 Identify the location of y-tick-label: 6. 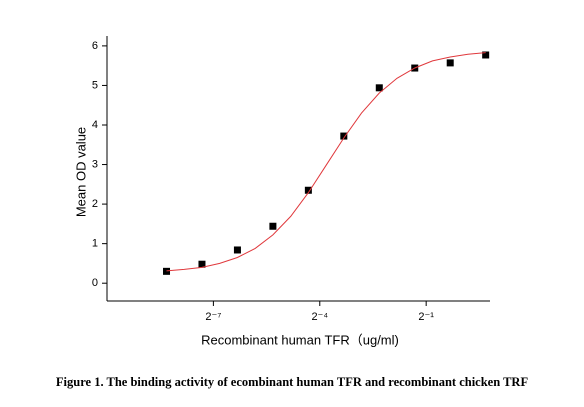
(95, 46).